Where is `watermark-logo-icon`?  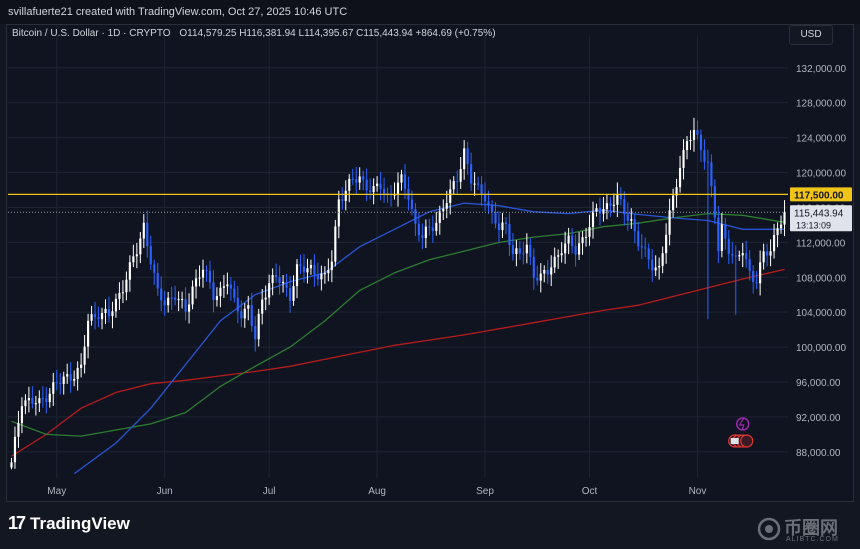
watermark-logo-icon is located at coordinates (769, 529).